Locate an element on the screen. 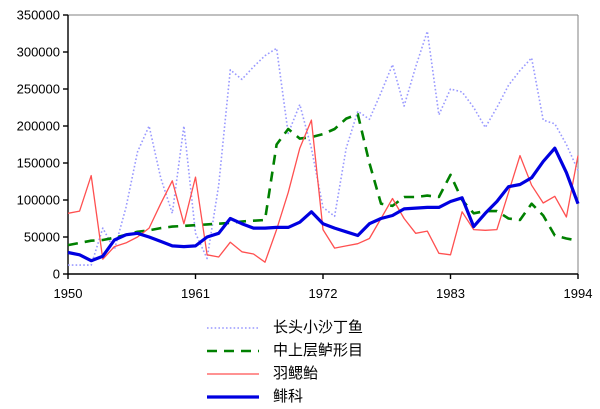 The height and width of the screenshot is (409, 600). chart-legend: 长头小沙丁鱼 中上层鲈形目 羽鳃鲐 鲱科 is located at coordinates (284, 362).